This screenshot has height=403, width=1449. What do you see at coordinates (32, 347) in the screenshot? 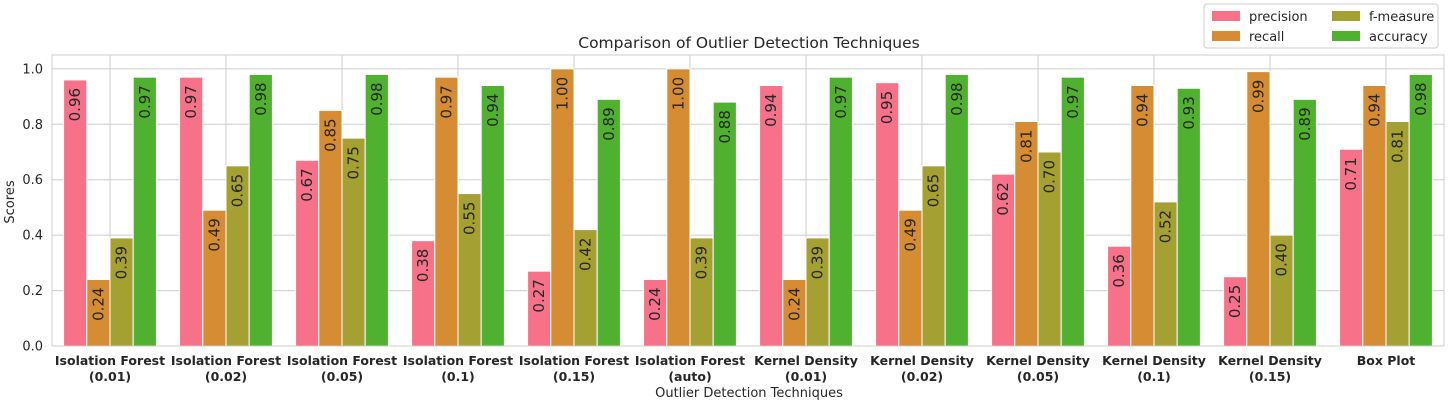
I see `y-tick-label: 0.0` at bounding box center [32, 347].